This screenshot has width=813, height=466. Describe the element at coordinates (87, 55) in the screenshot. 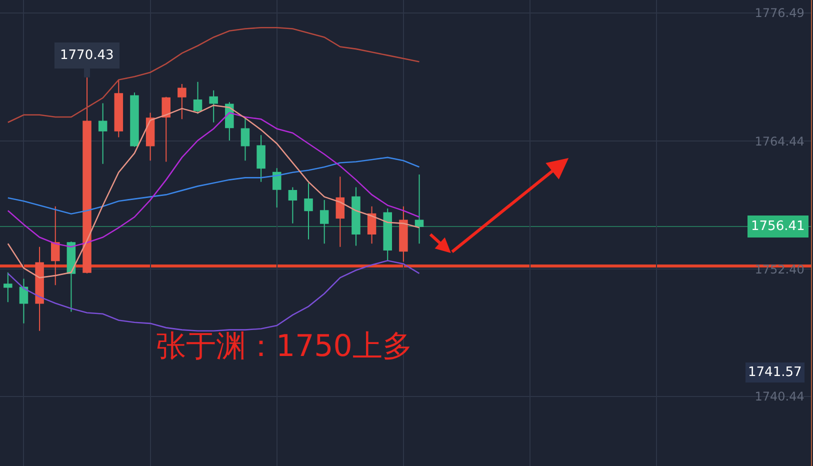

I see `annotation: 1770.43` at that location.